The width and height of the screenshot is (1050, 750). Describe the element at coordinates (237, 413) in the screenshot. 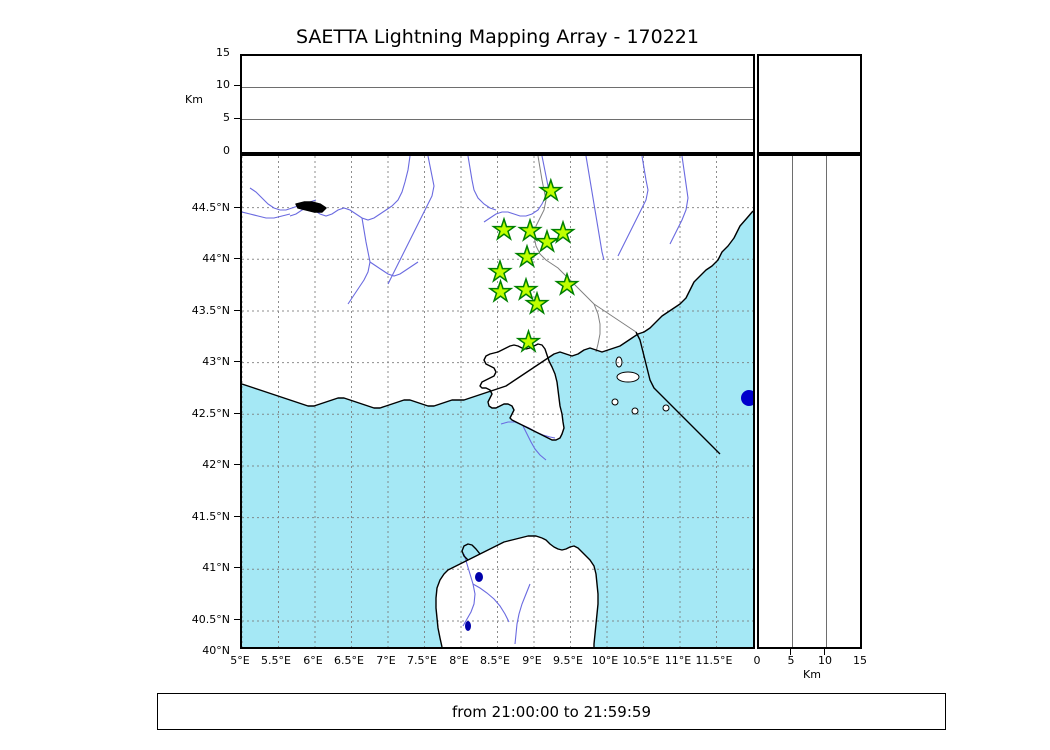

I see `tickmark-lat-42.5` at that location.